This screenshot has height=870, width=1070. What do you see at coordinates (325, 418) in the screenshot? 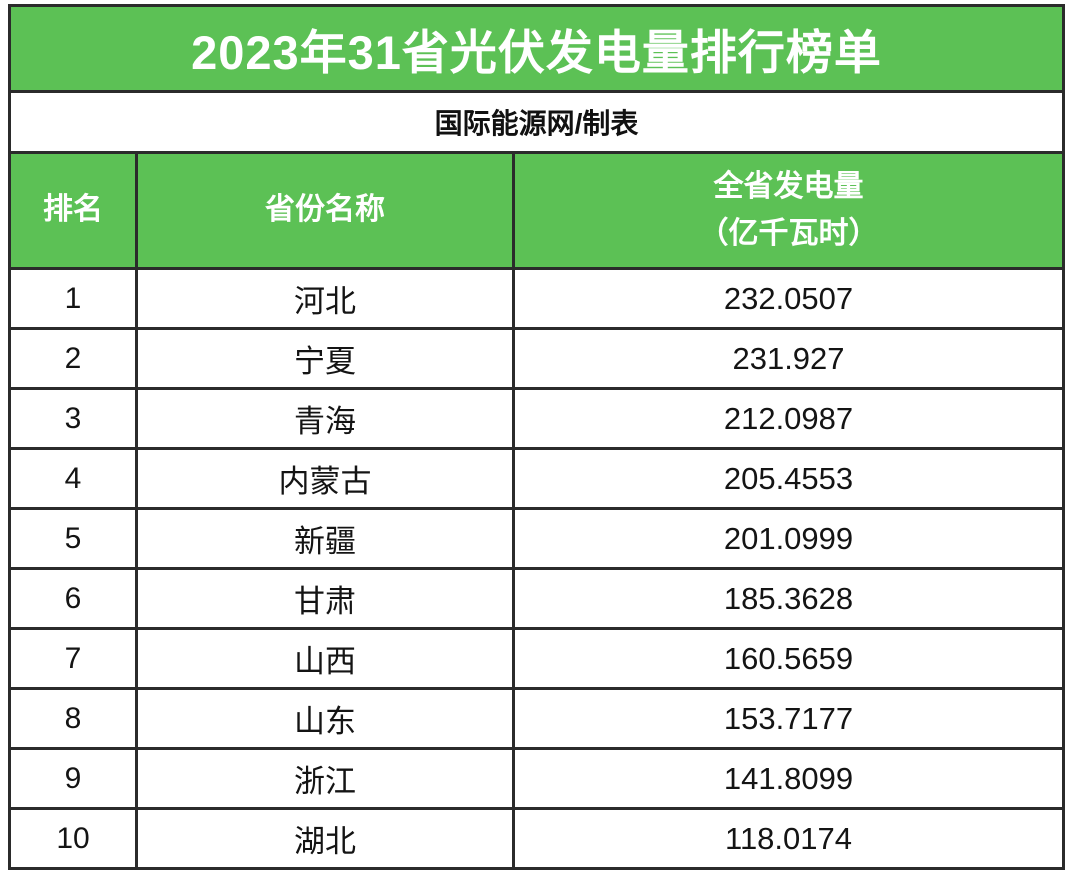
I see `province-cell: 青海` at bounding box center [325, 418].